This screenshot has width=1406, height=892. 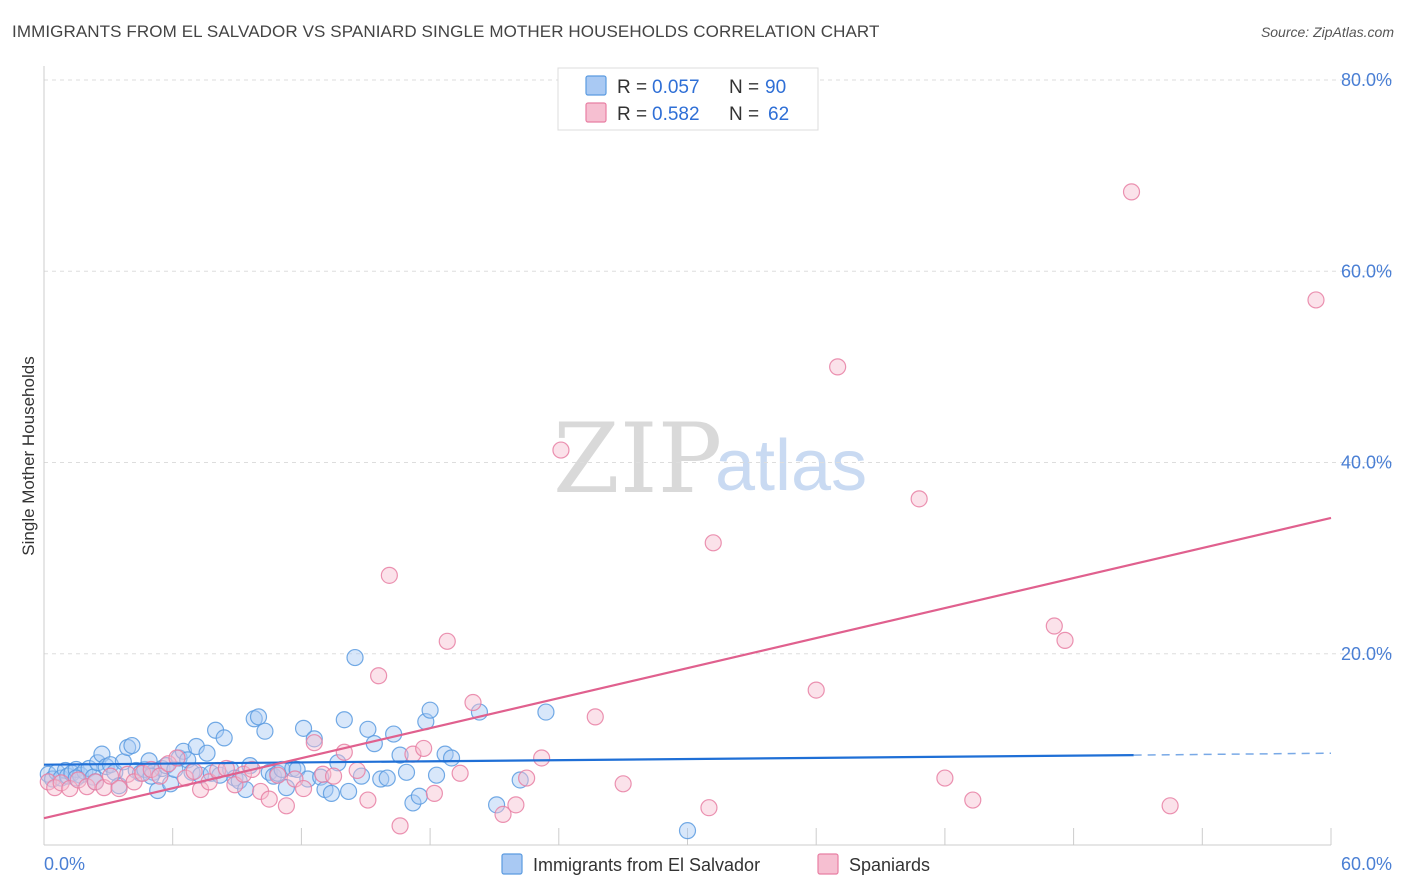 I want to click on series-legend-swatch-pink, so click(x=828, y=864).